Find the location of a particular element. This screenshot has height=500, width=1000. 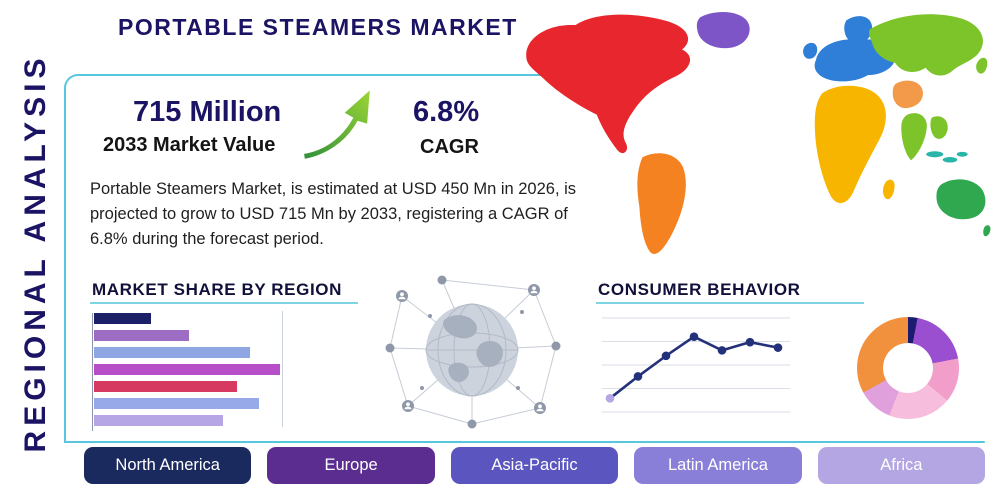

map-region-middle-east is located at coordinates (907, 94).